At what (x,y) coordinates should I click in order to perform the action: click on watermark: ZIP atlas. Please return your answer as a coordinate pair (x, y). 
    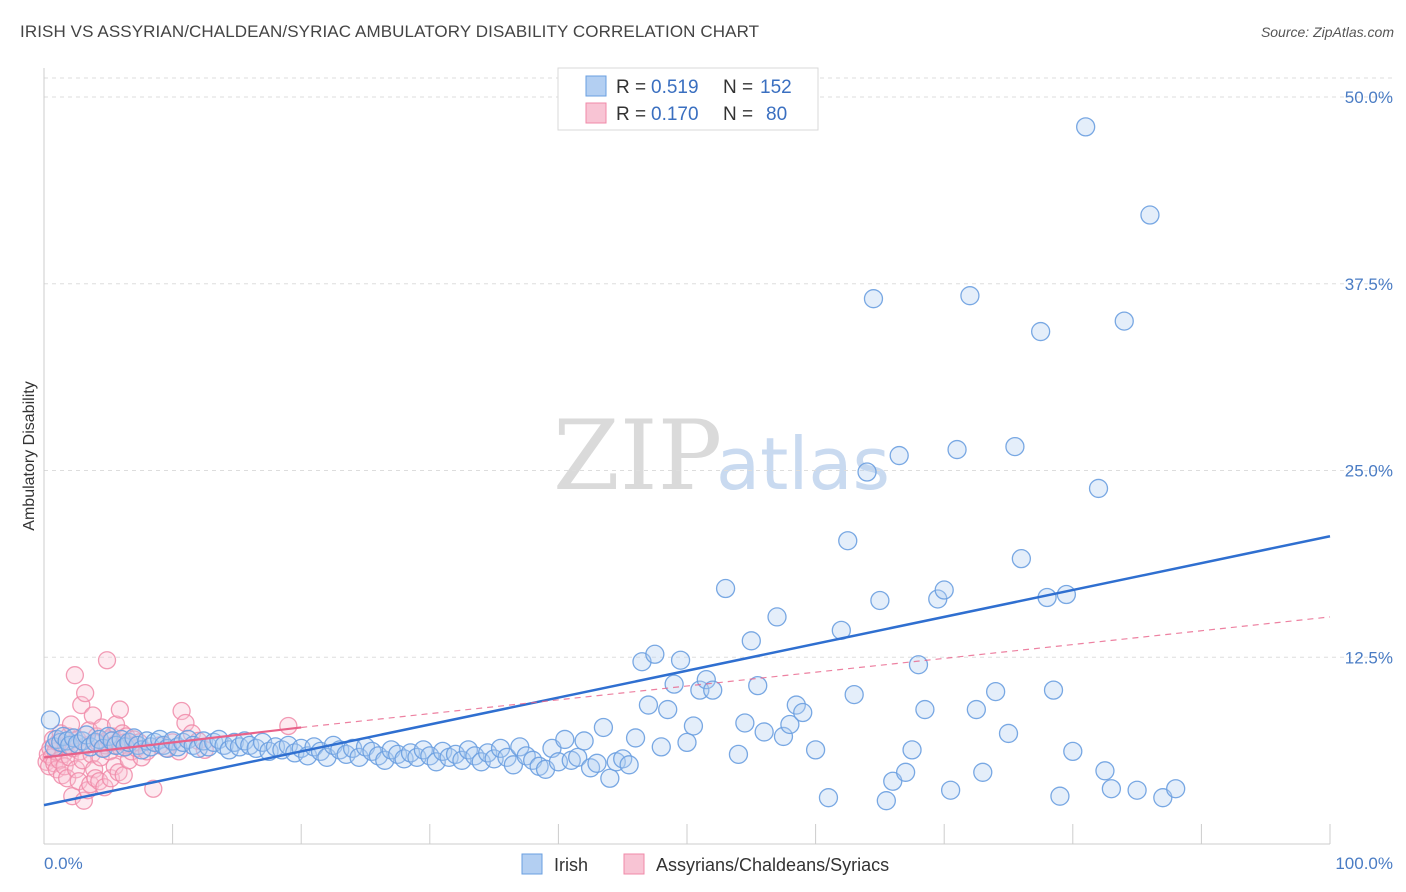
    Looking at the image, I should click on (721, 456).